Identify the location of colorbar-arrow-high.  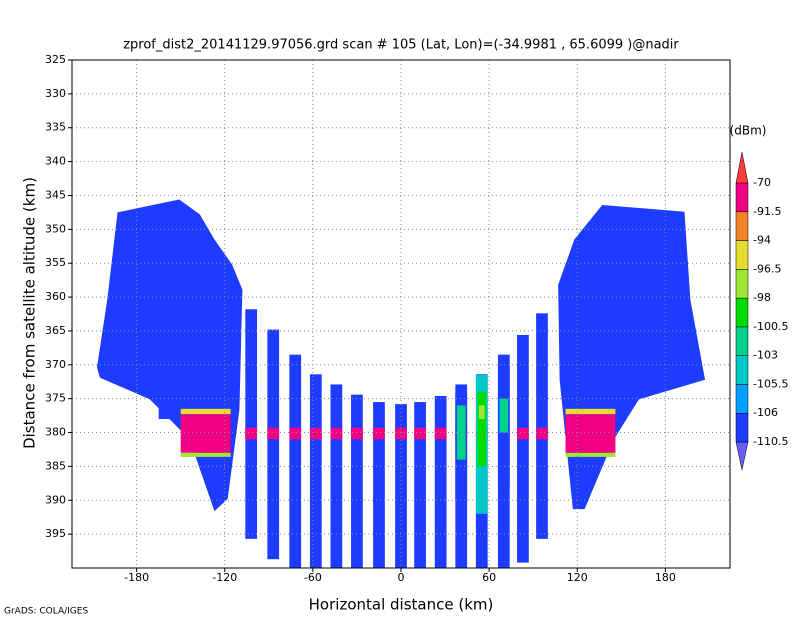
(742, 167).